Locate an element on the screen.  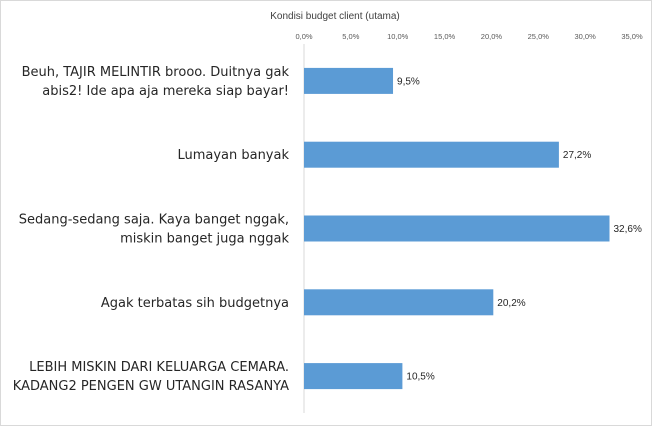
x-tick-label: 25,0% is located at coordinates (539, 36).